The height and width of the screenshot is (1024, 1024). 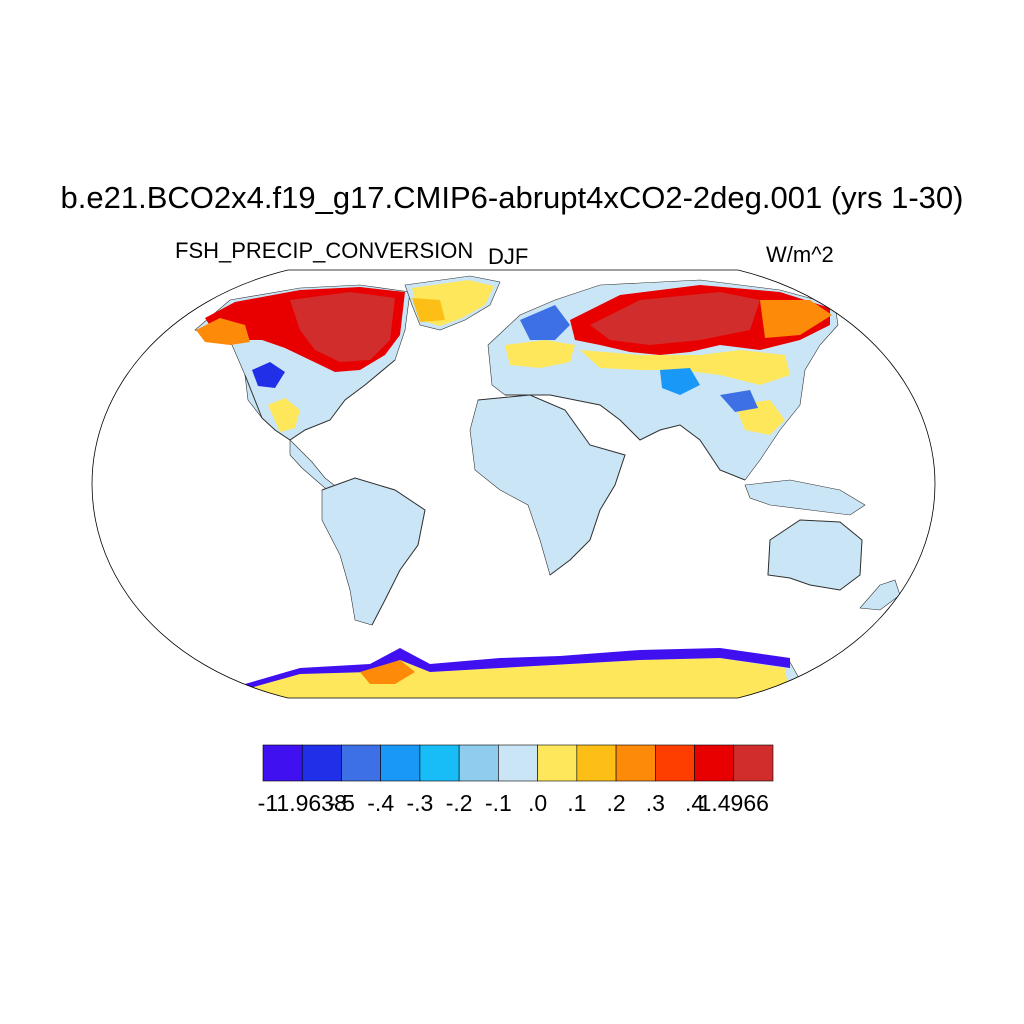 I want to click on siberia-orange-patch, so click(x=796, y=319).